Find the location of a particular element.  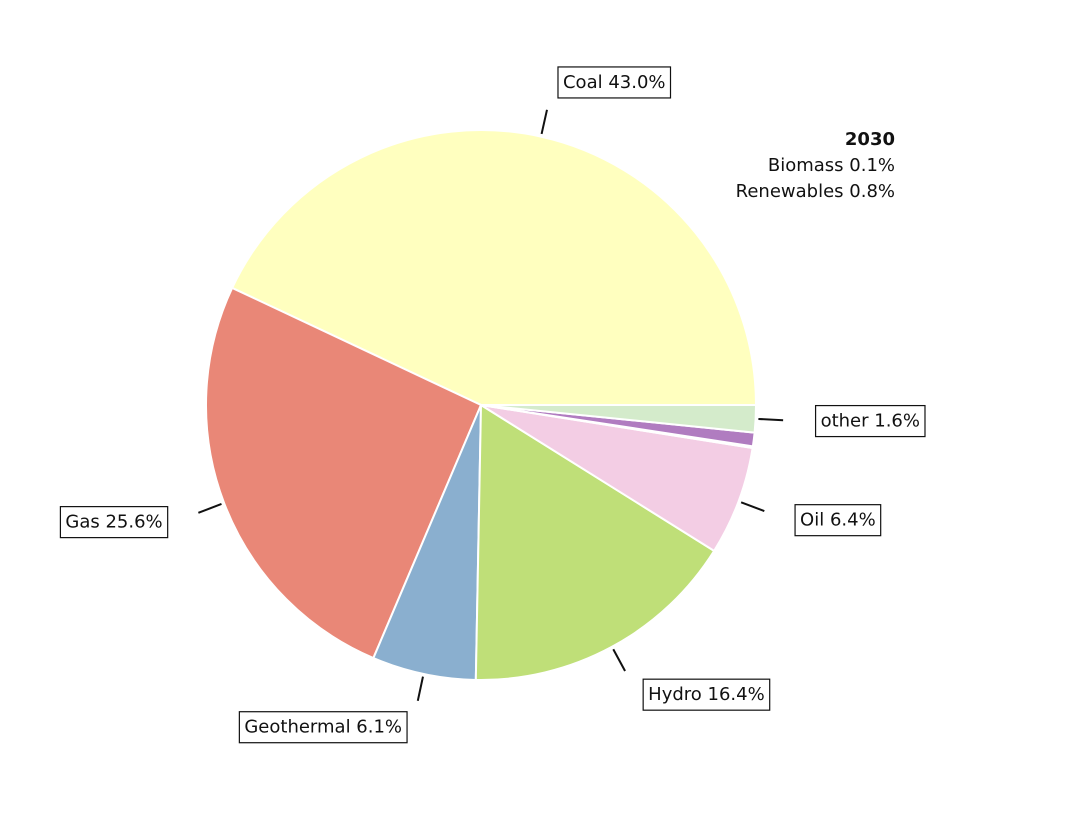

slice-label: Gas 25.6% is located at coordinates (113, 522).